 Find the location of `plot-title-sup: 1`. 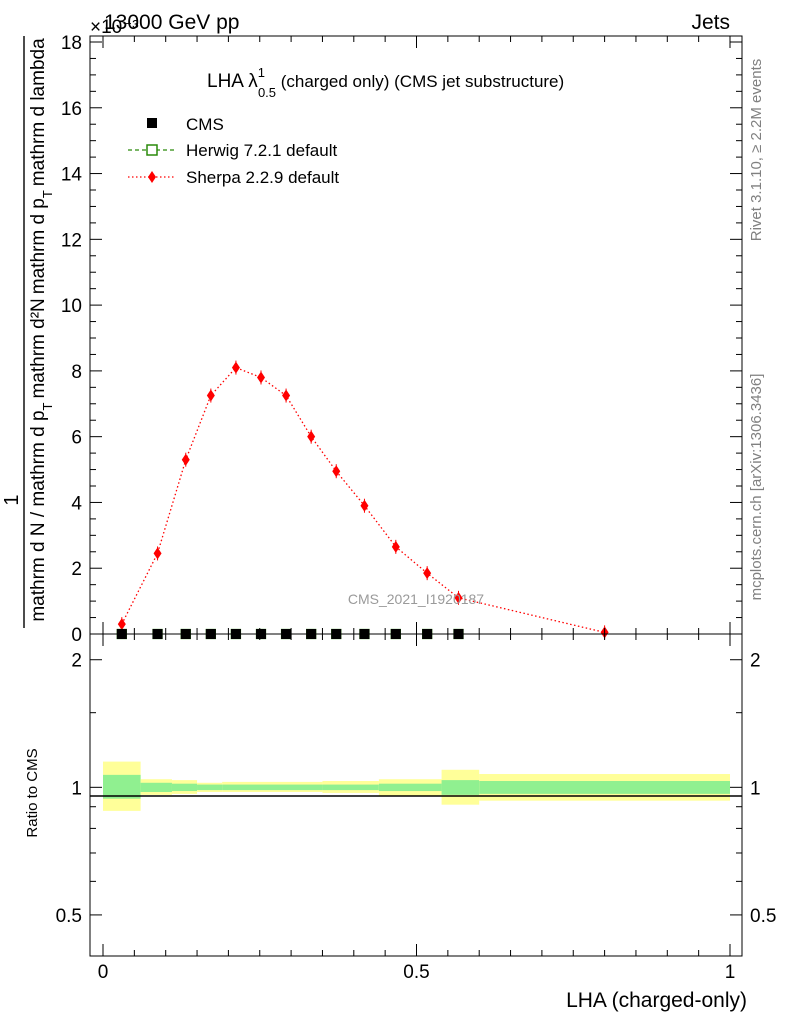

plot-title-sup: 1 is located at coordinates (261, 72).